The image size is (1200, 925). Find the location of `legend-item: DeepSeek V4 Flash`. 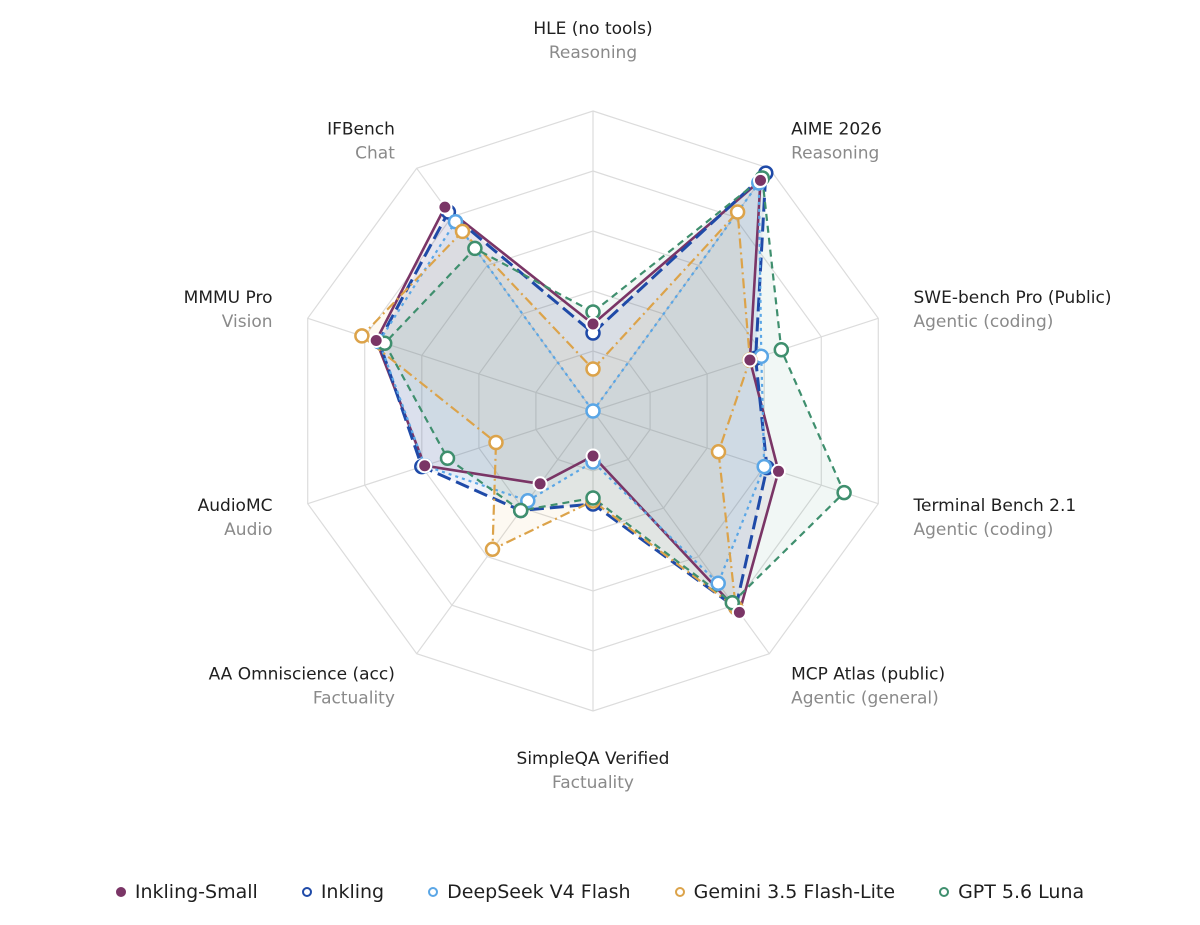

legend-item: DeepSeek V4 Flash is located at coordinates (529, 892).